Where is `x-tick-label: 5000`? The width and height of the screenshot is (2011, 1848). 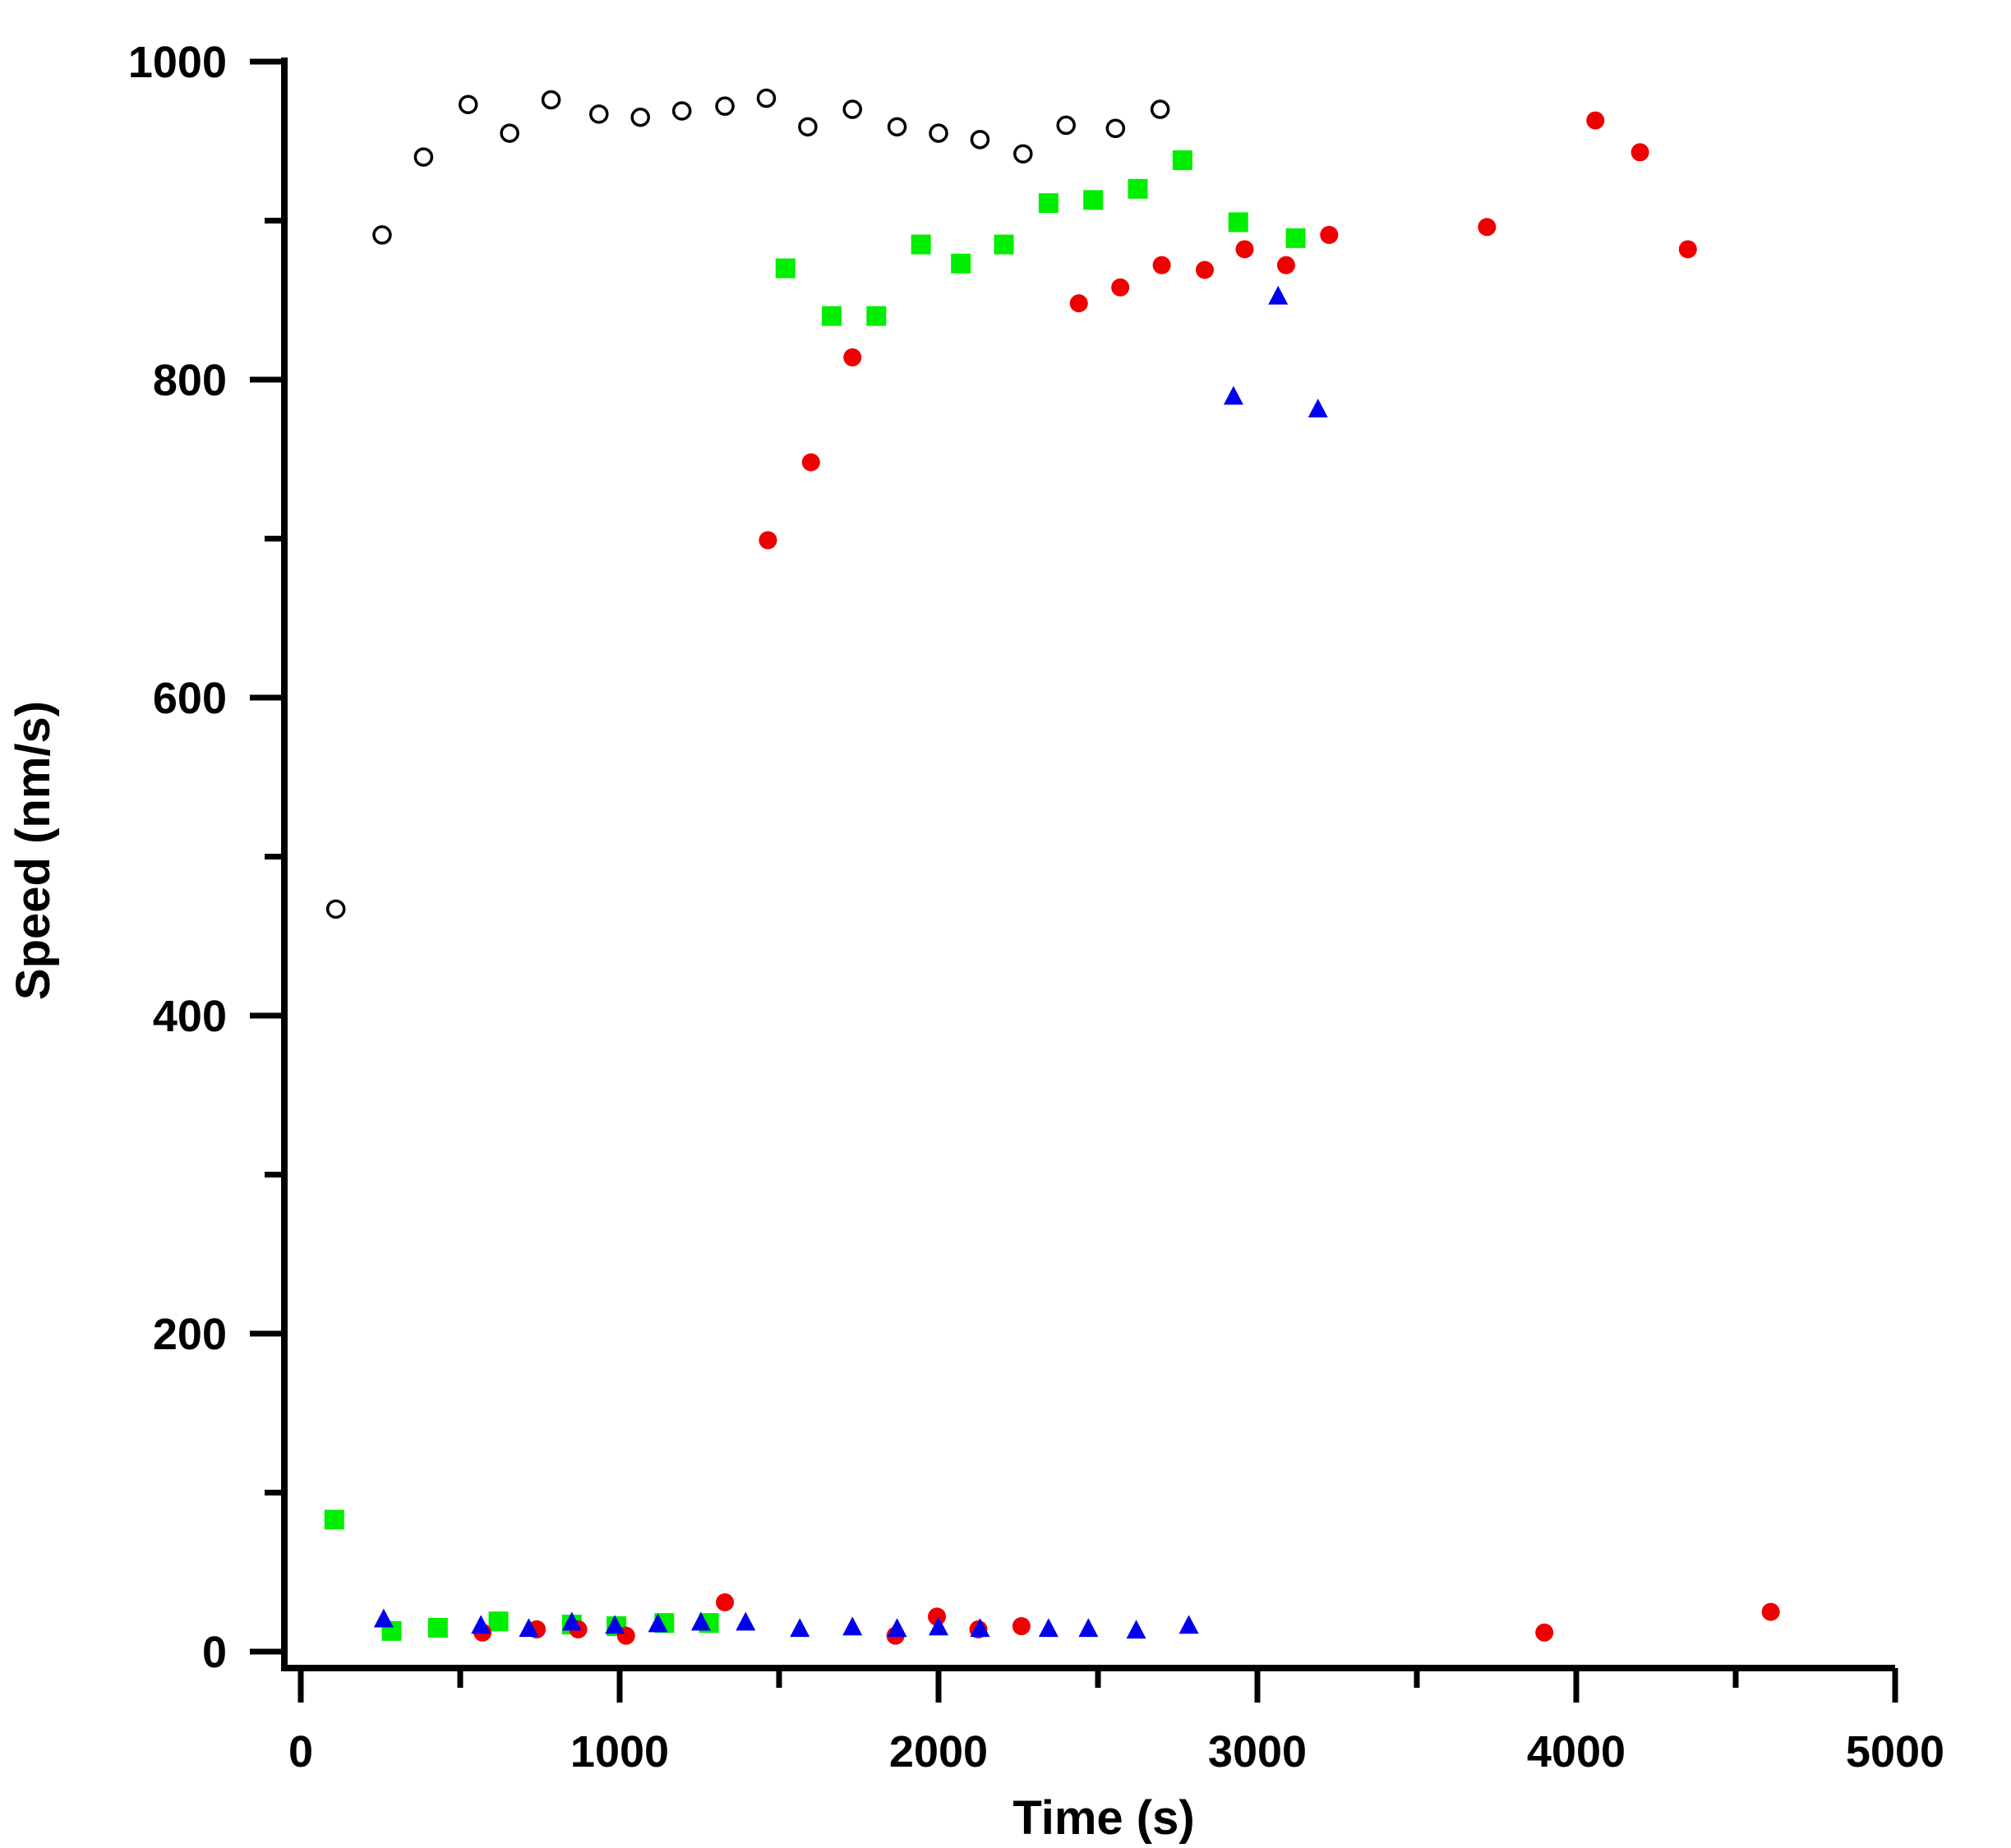 x-tick-label: 5000 is located at coordinates (1895, 1752).